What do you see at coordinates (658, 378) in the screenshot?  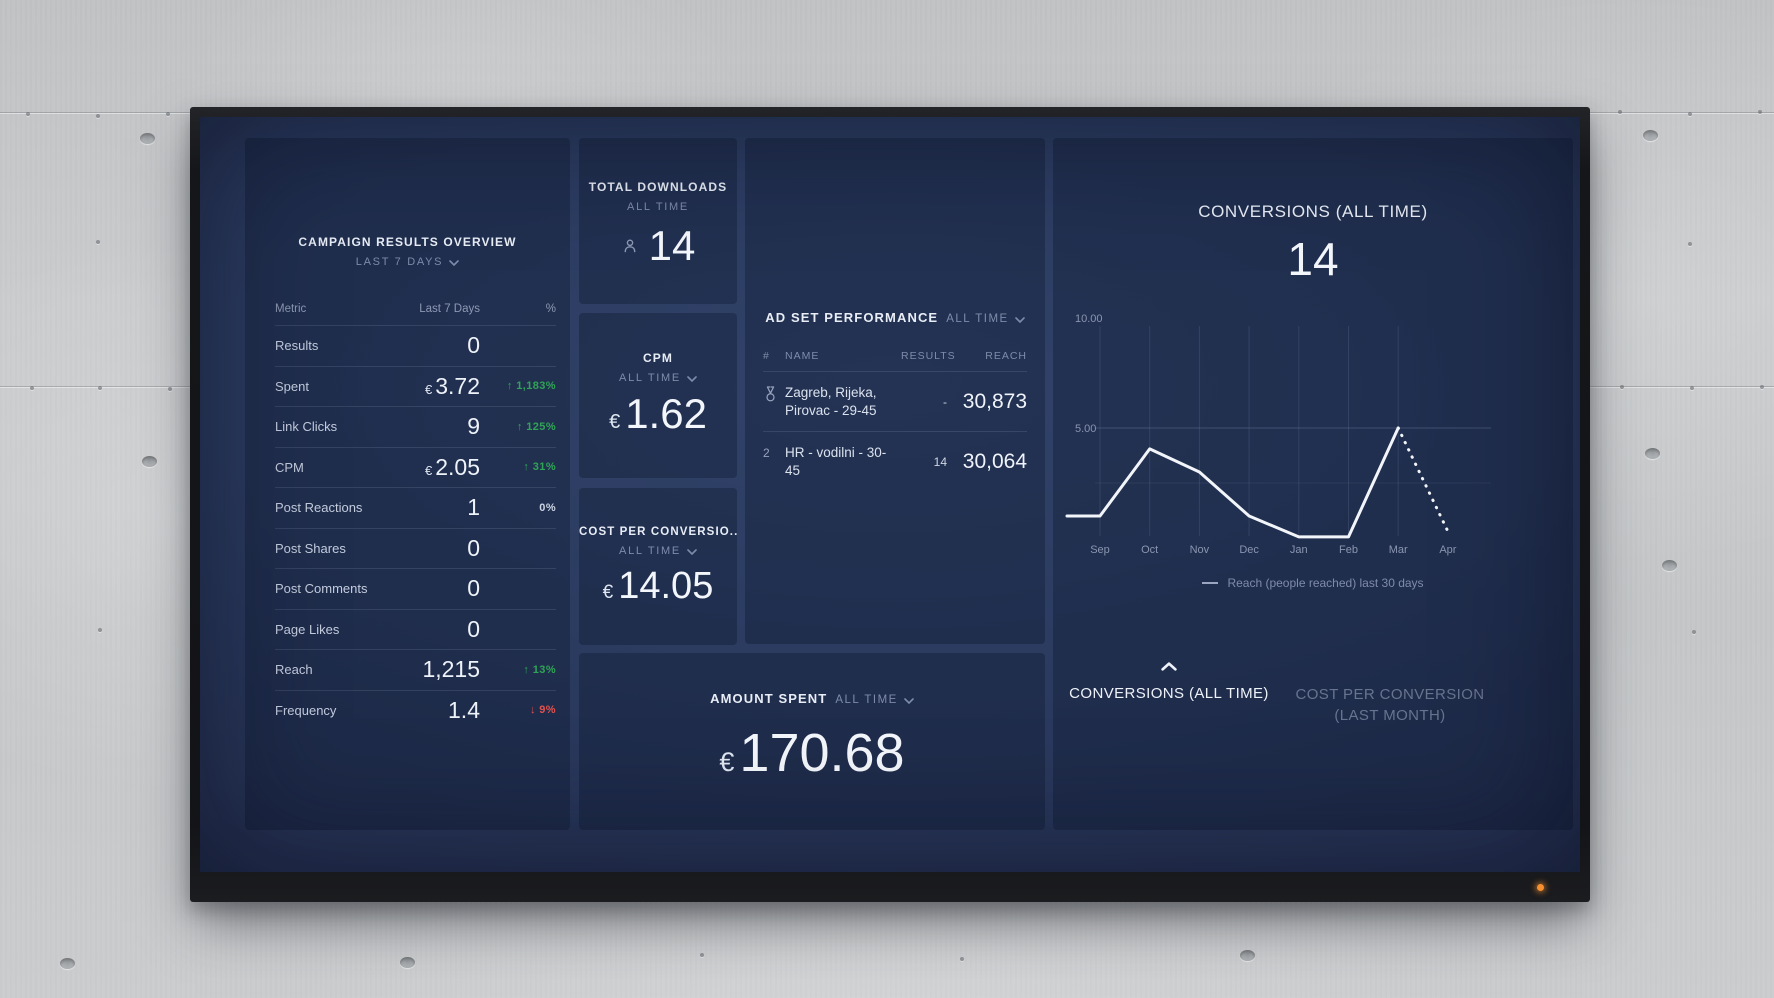 I see `cpm-range-selector: ALL TIME` at bounding box center [658, 378].